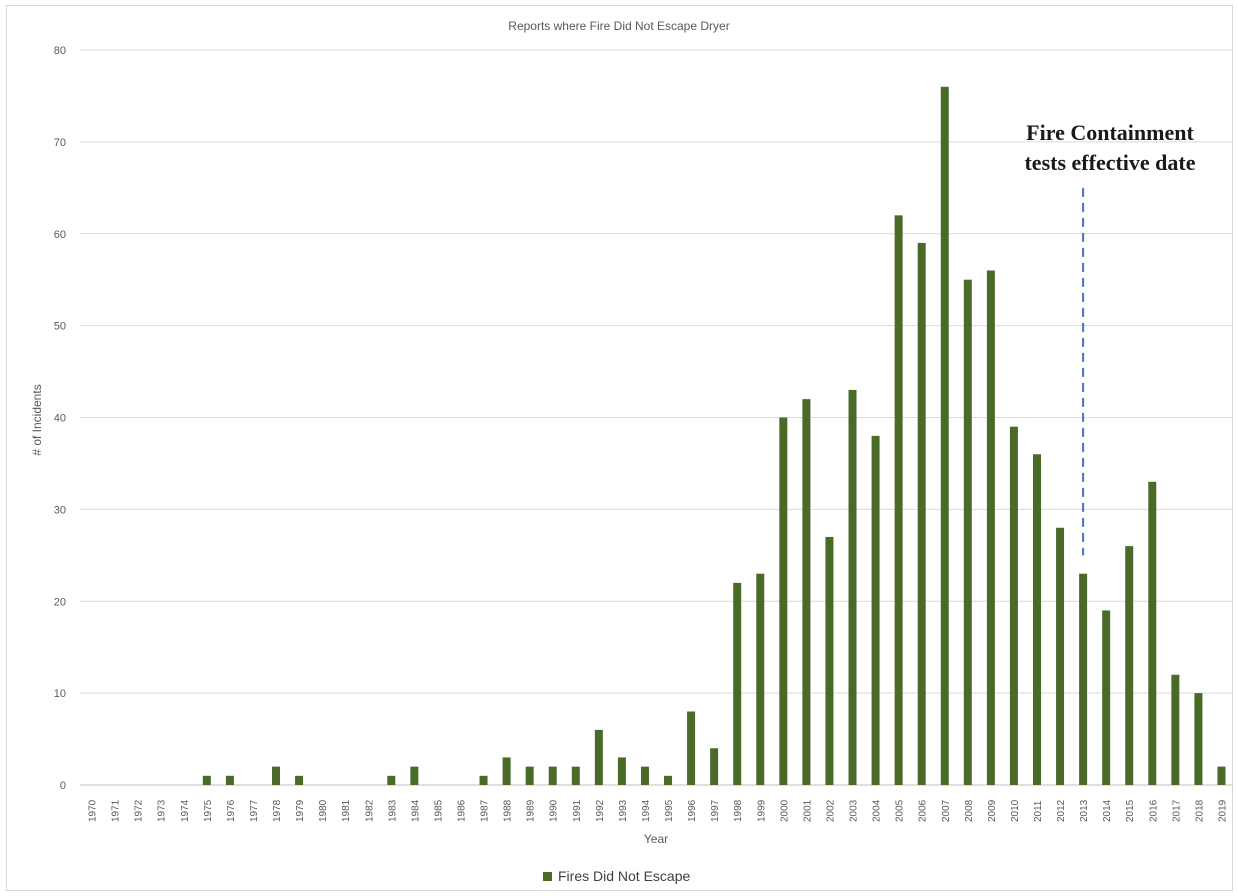 The height and width of the screenshot is (896, 1238). Describe the element at coordinates (714, 766) in the screenshot. I see `bar-1997` at that location.